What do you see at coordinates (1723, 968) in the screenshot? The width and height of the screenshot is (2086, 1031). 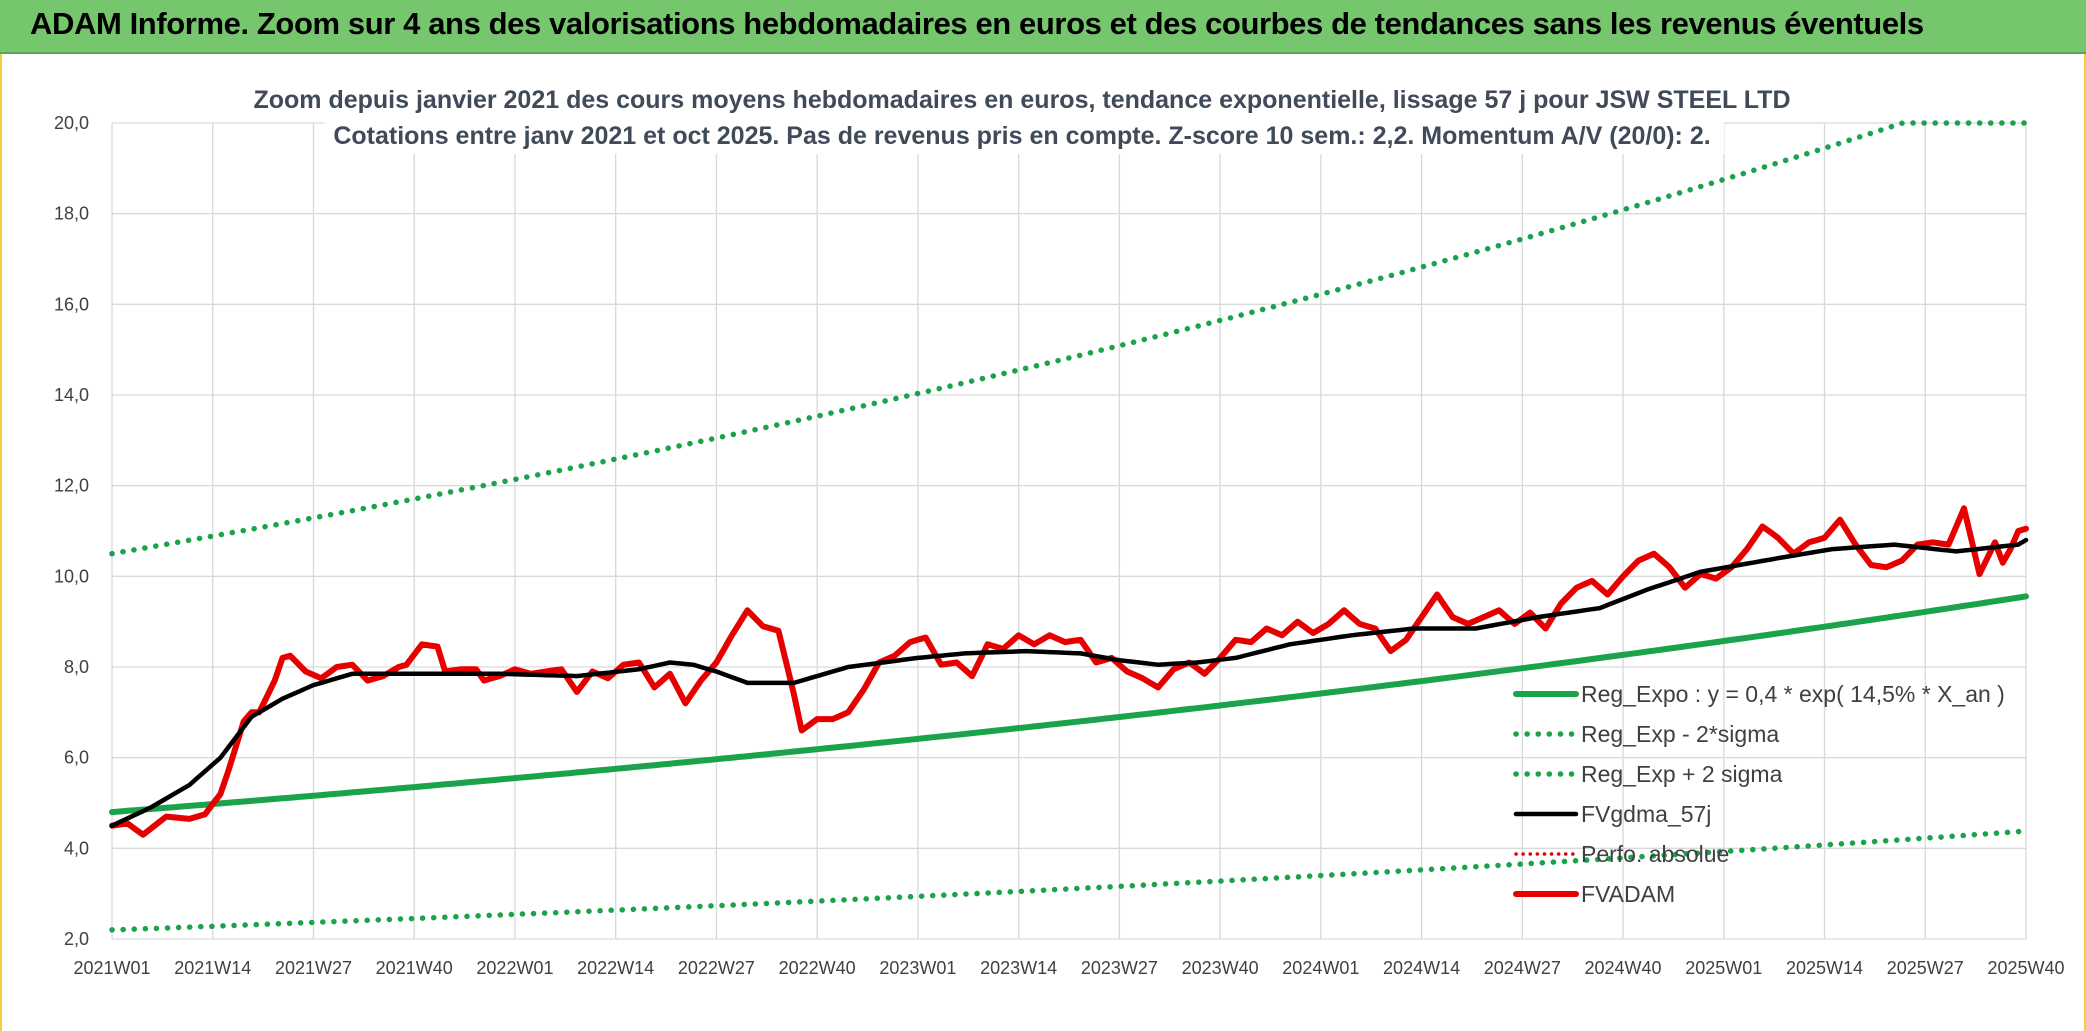 I see `x-tick-label: 2025W01` at bounding box center [1723, 968].